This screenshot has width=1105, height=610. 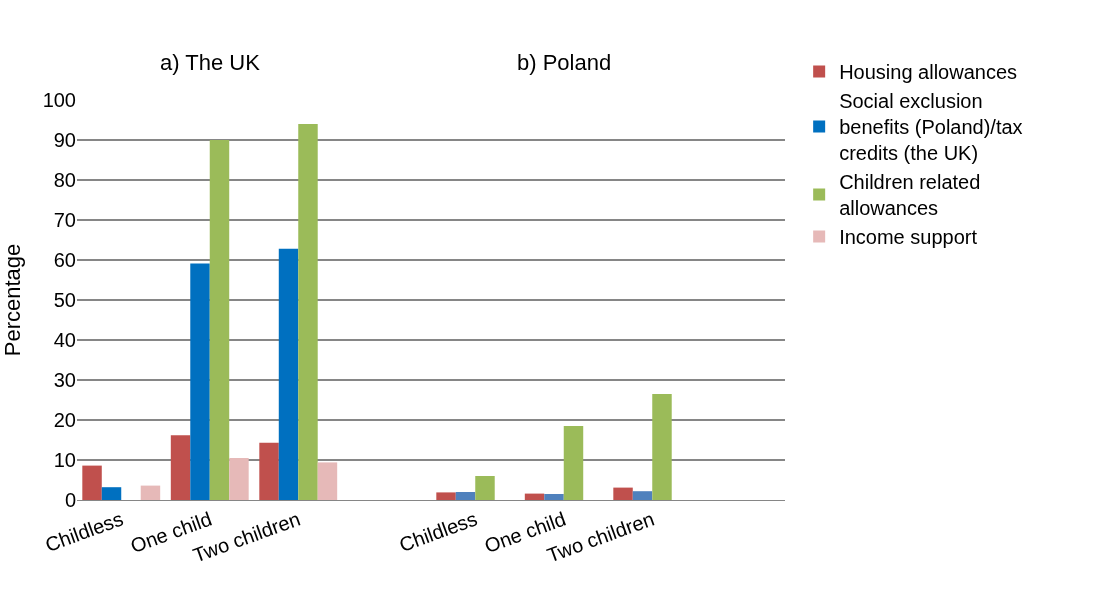 I want to click on text: b) Poland, so click(x=564, y=62).